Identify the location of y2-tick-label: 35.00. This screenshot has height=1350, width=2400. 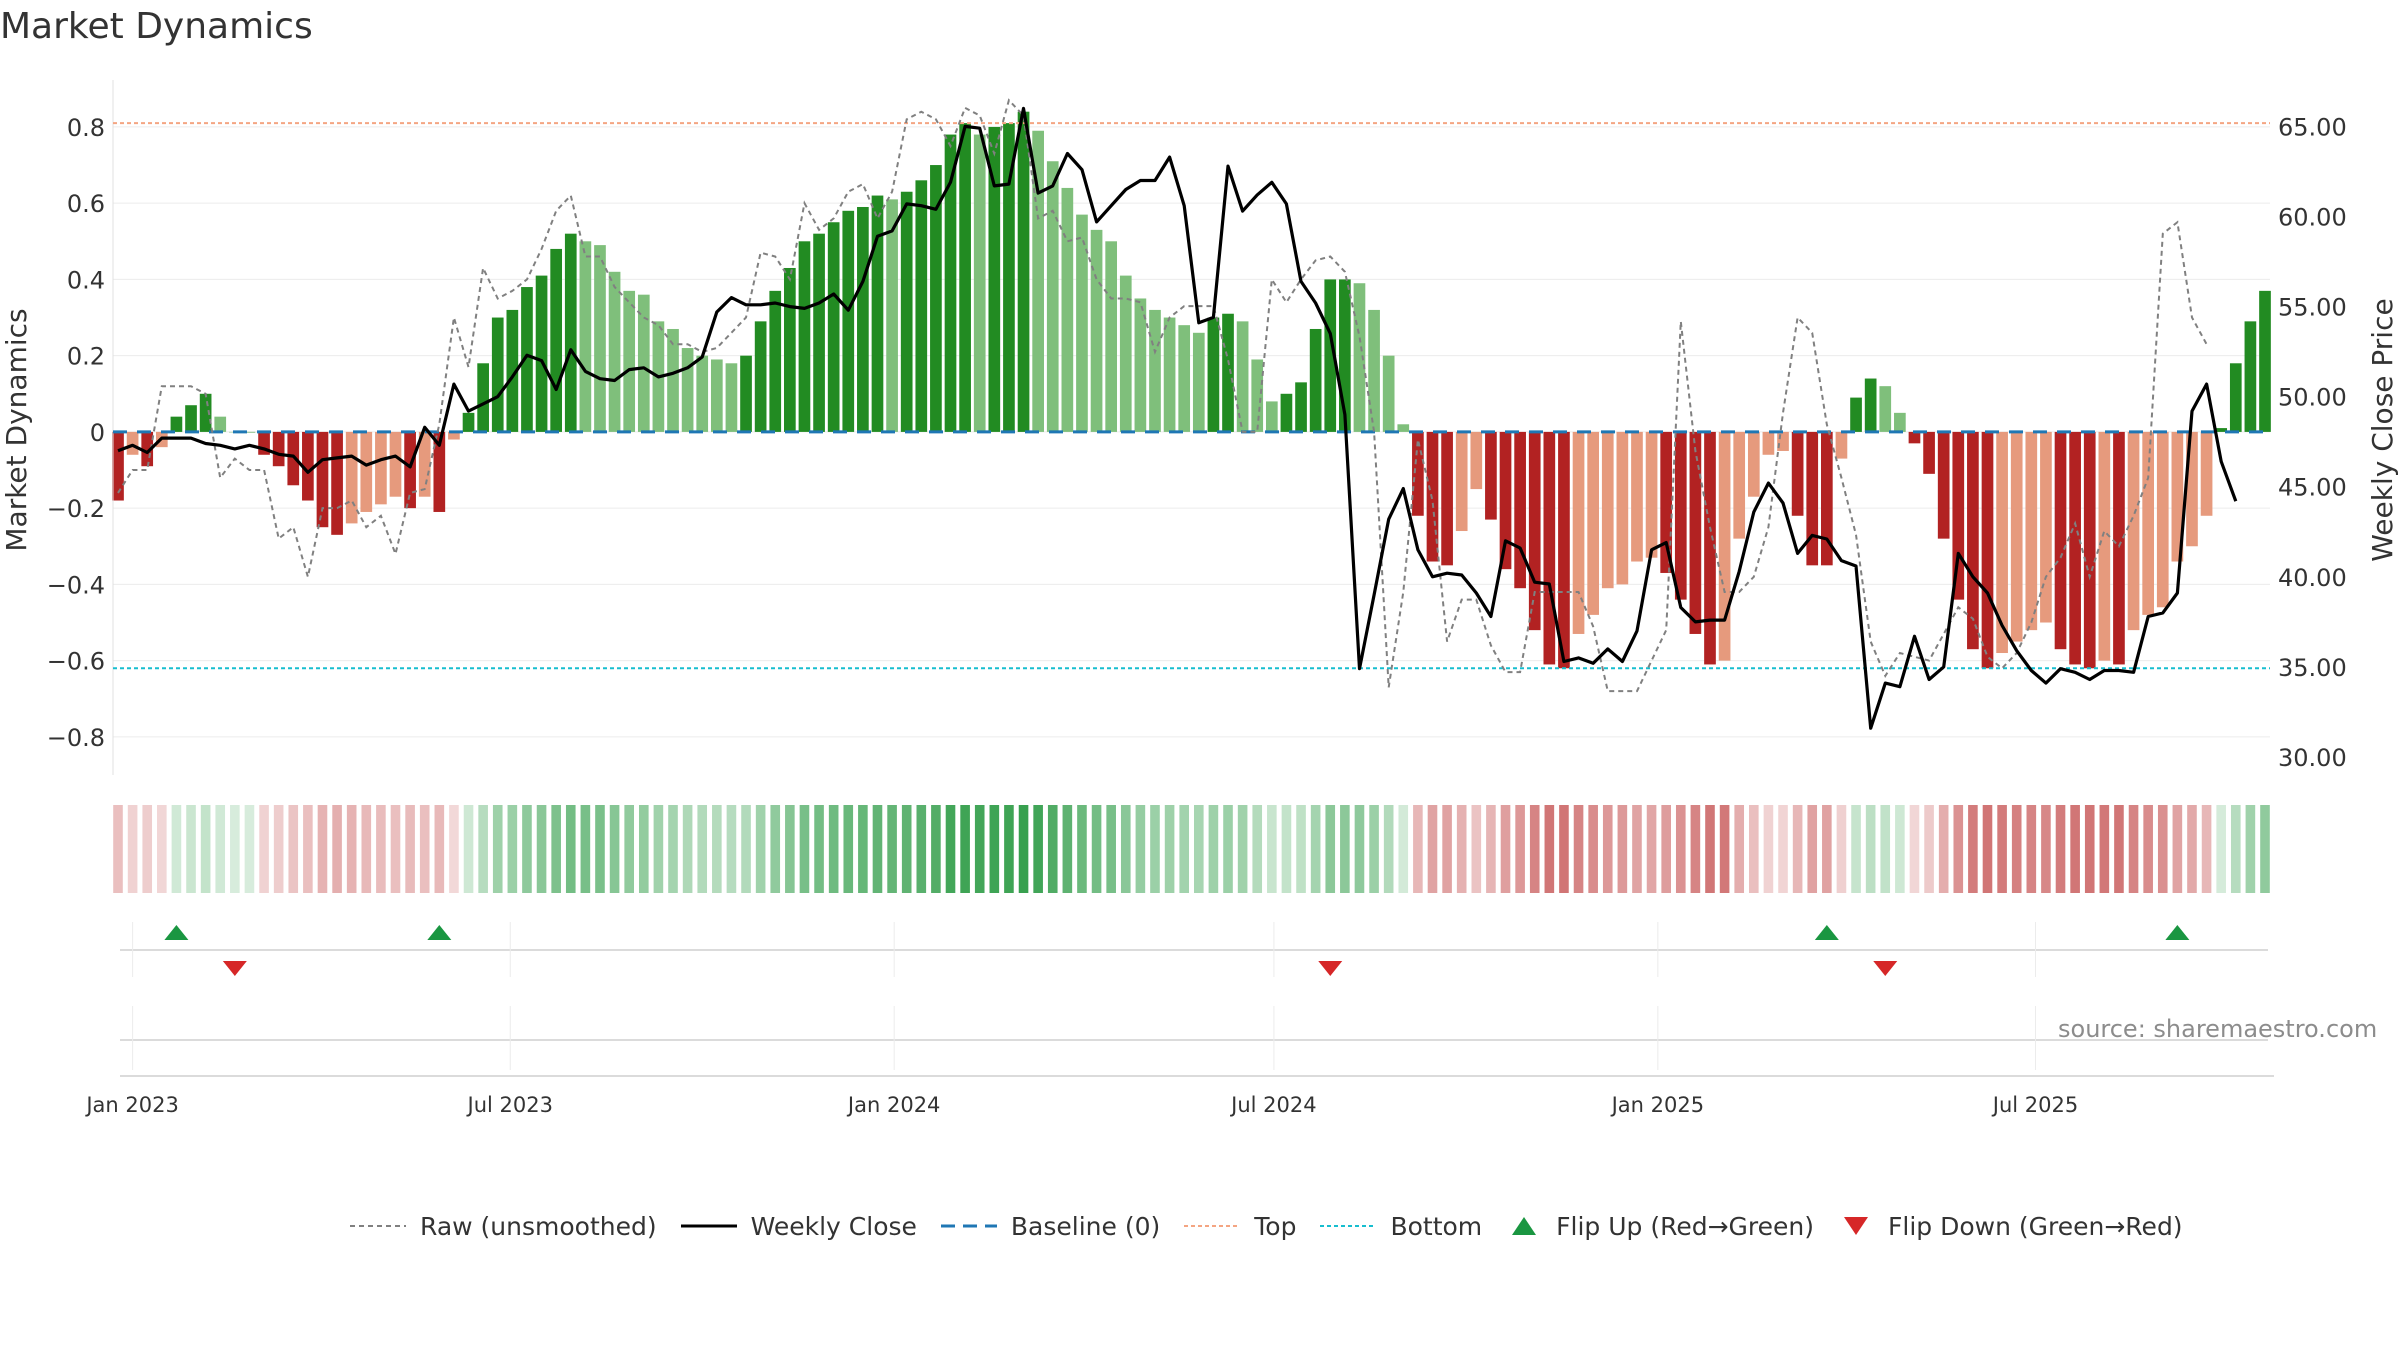
(2312, 668).